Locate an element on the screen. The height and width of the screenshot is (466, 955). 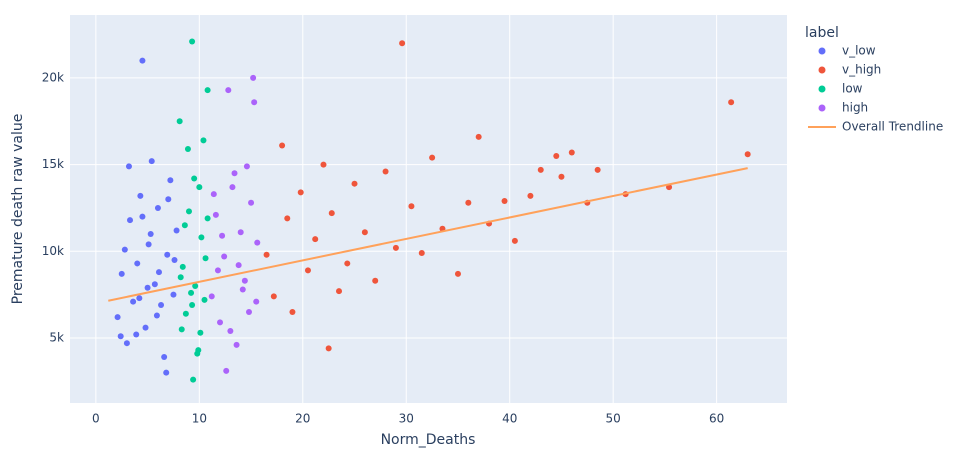
x-tick-label: 20 is located at coordinates (302, 419).